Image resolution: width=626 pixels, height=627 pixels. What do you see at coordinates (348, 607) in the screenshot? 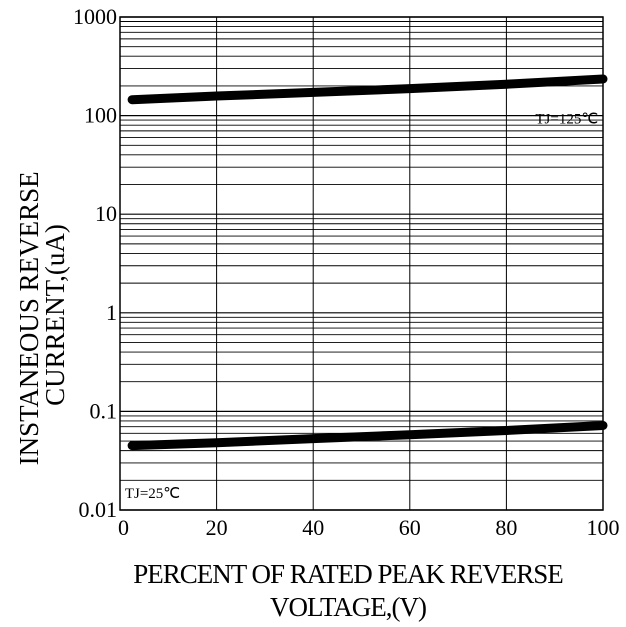
I see `x-axis-label-line-2: VOLTAGE,(V)` at bounding box center [348, 607].